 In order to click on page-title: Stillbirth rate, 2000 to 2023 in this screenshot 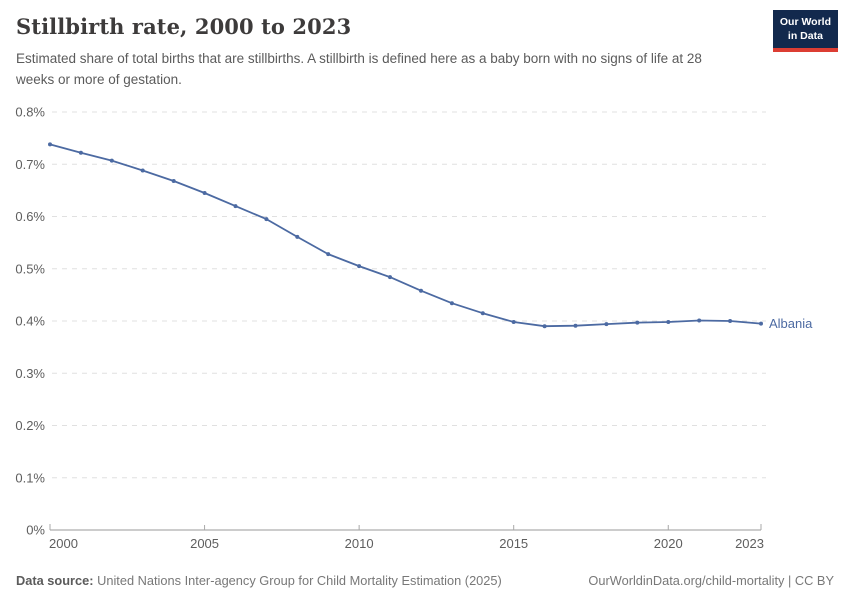, I will do `click(184, 26)`.